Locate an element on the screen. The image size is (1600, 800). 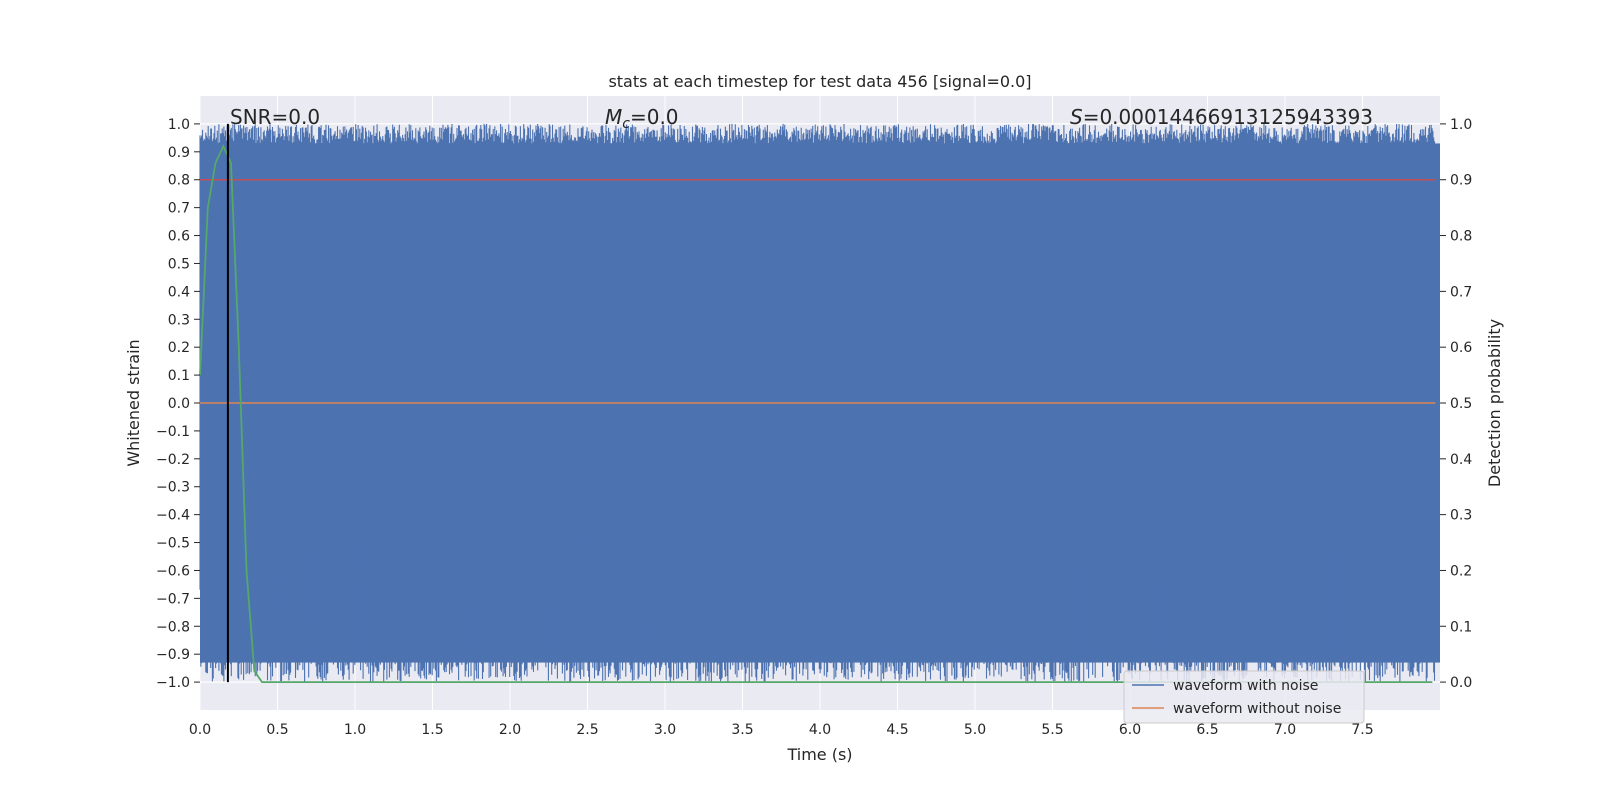
x-axis-label: Time (s) is located at coordinates (819, 754).